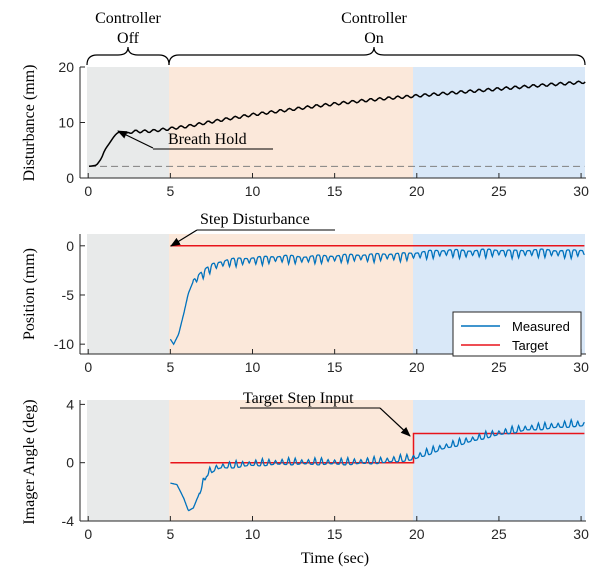  What do you see at coordinates (207, 139) in the screenshot?
I see `breath-hold-annotation: Breath Hold` at bounding box center [207, 139].